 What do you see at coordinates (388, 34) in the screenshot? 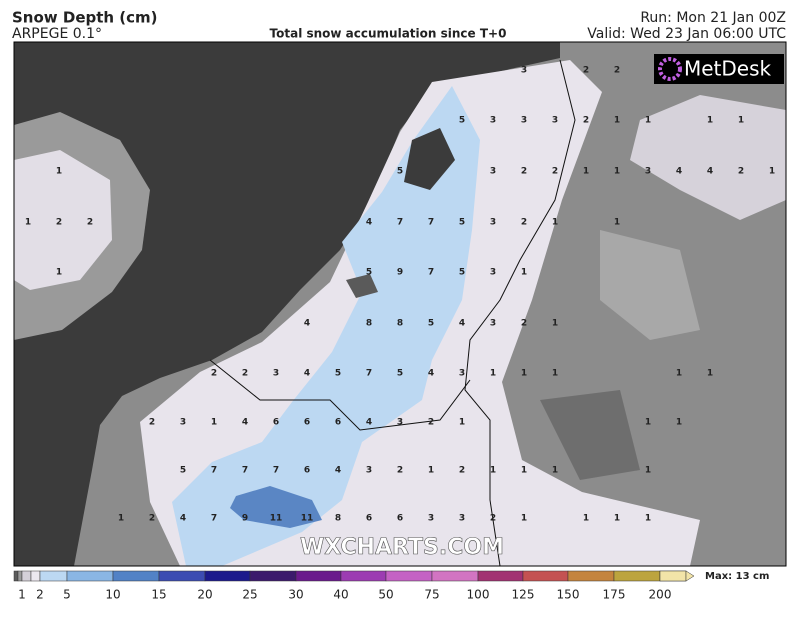
I see `subtitle: Total snow accumulation since T+0` at bounding box center [388, 34].